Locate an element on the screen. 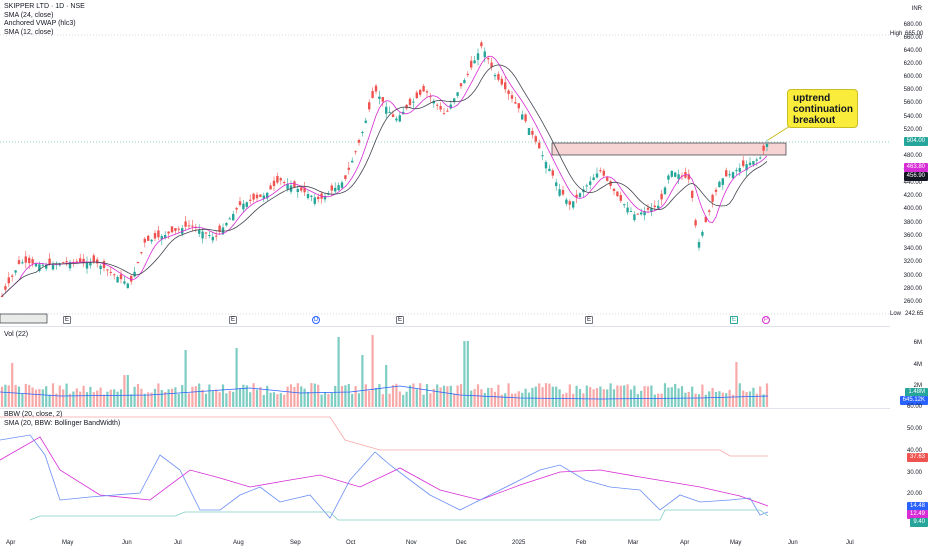 This screenshot has height=550, width=932. sma-tag: 463.80 is located at coordinates (915, 167).